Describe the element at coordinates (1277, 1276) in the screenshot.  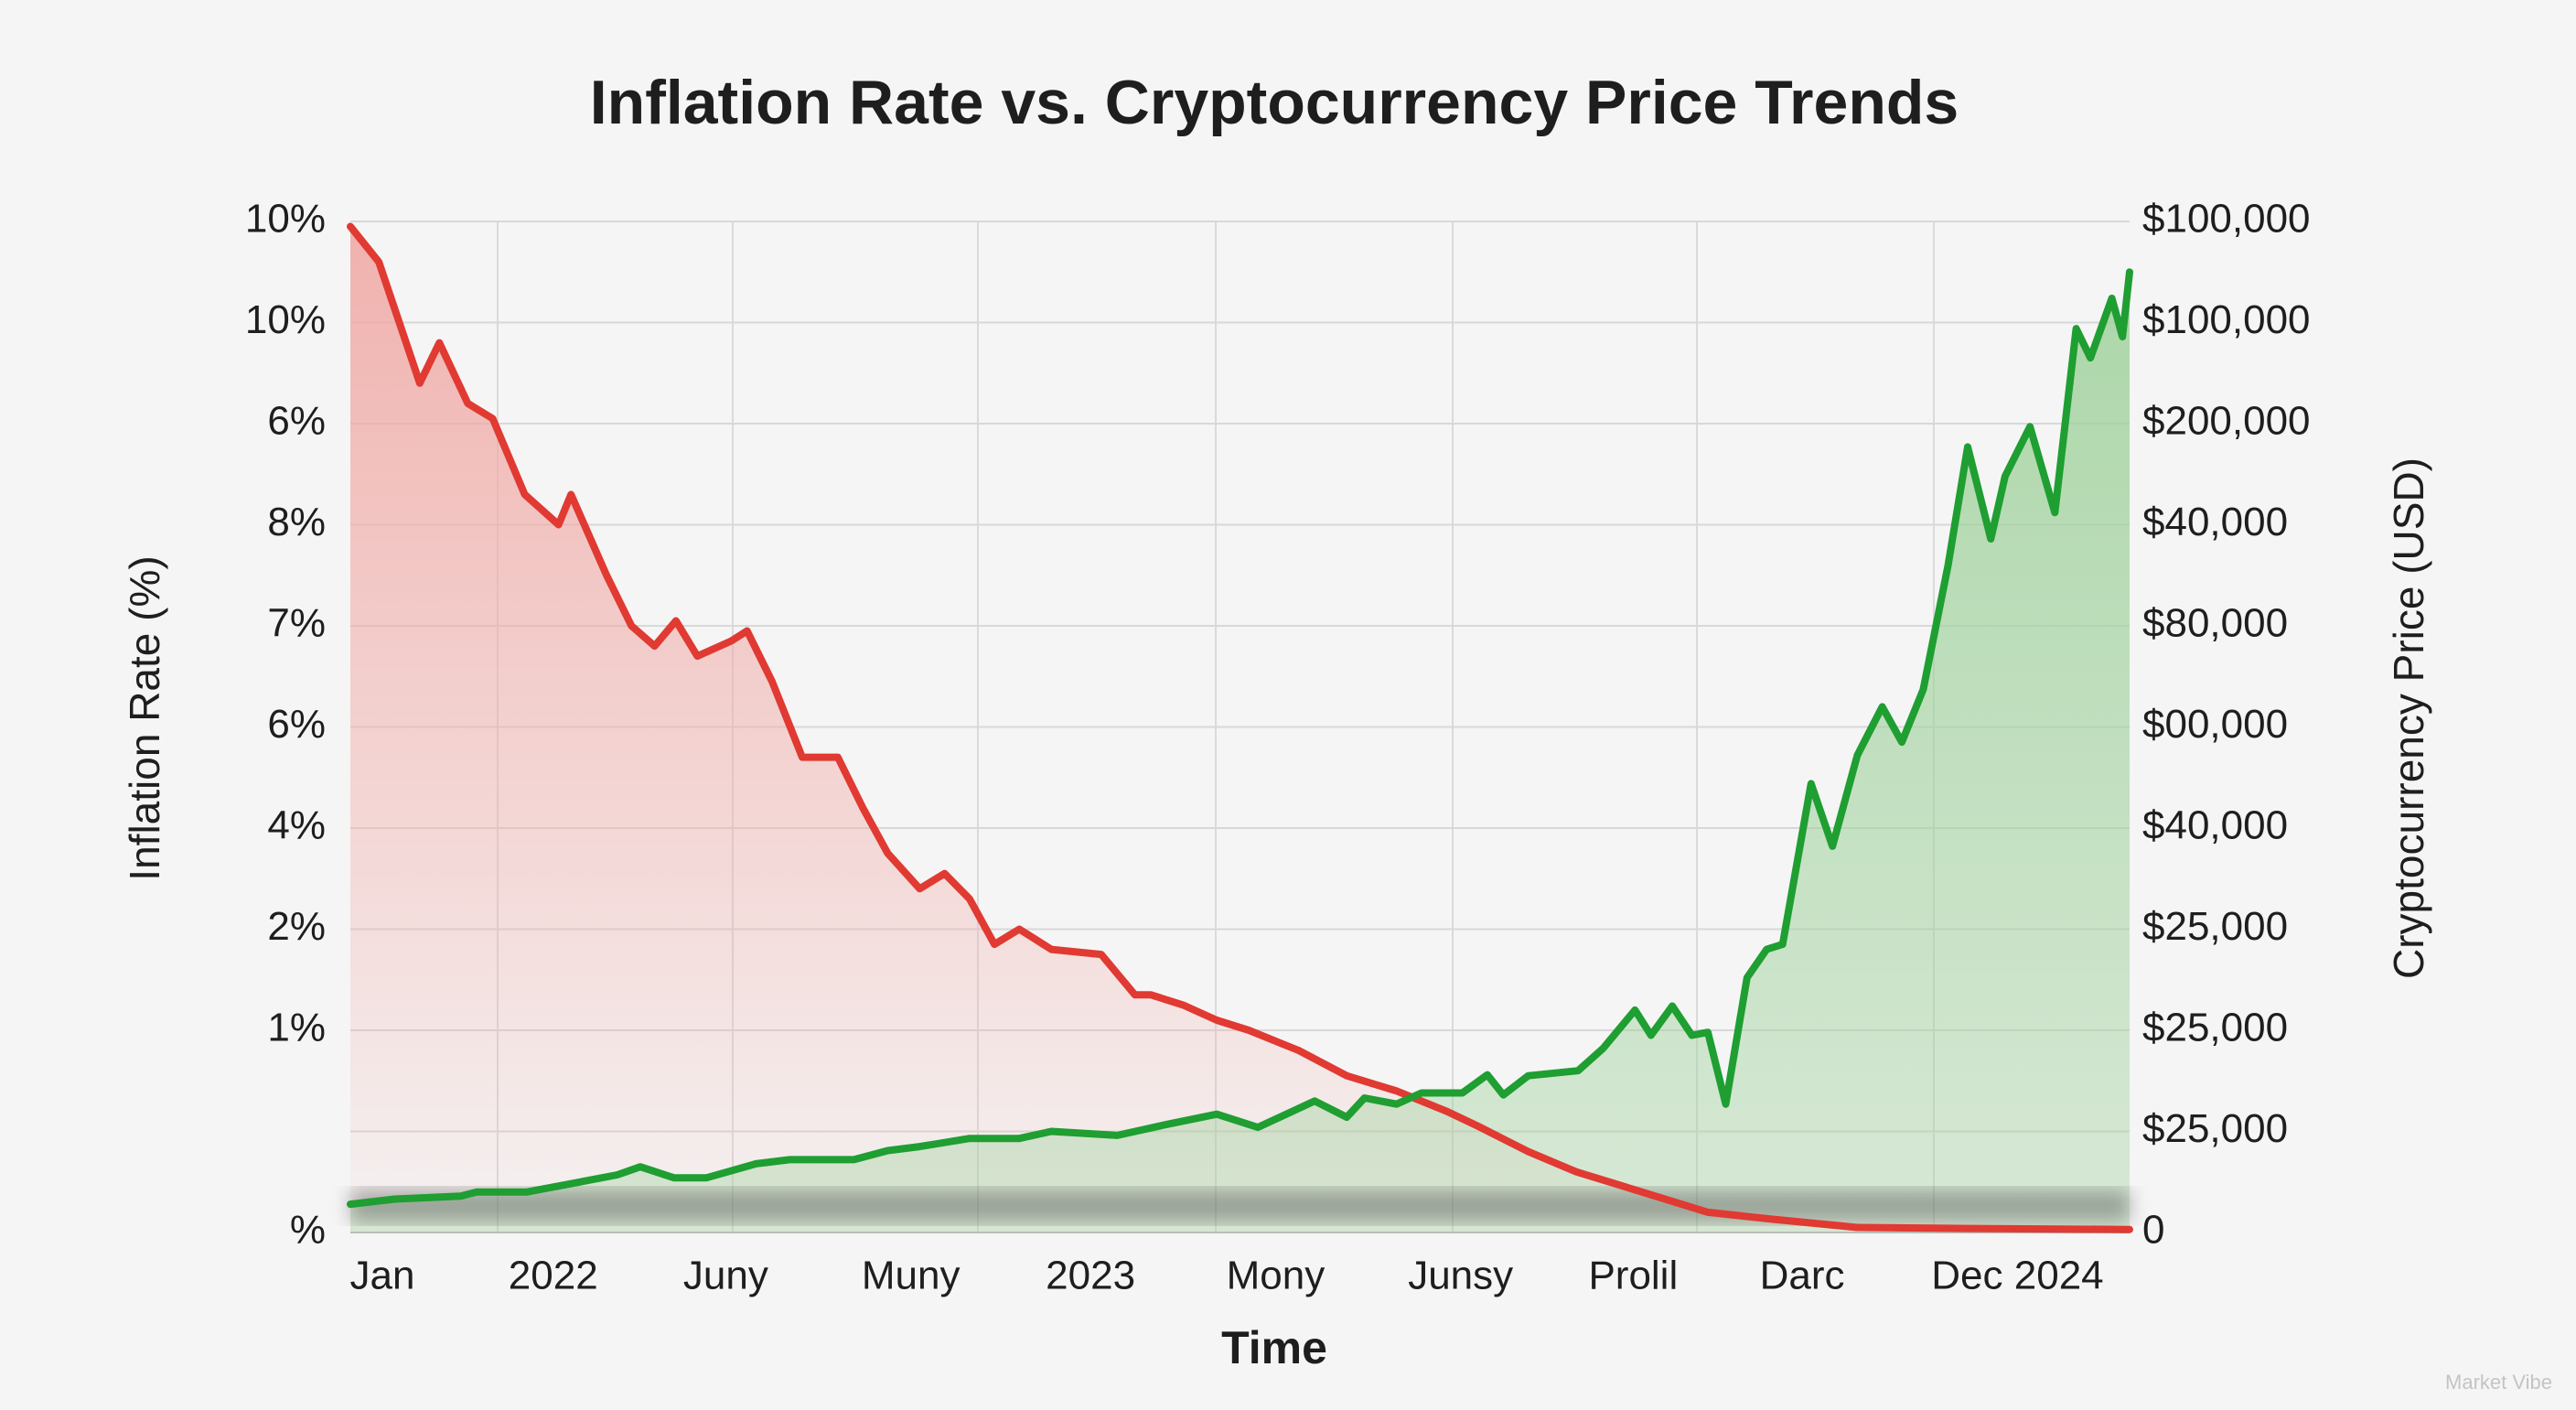
I see `x-tick-label: Mony` at that location.